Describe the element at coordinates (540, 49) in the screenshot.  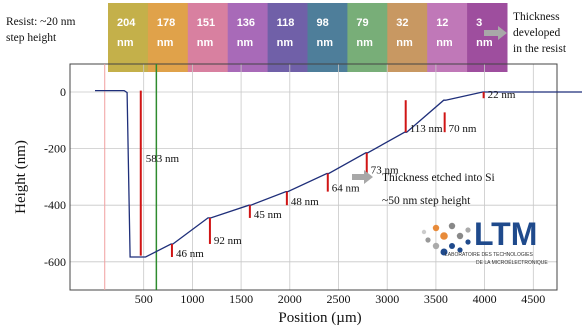
I see `developed-note-line3: in the resist` at that location.